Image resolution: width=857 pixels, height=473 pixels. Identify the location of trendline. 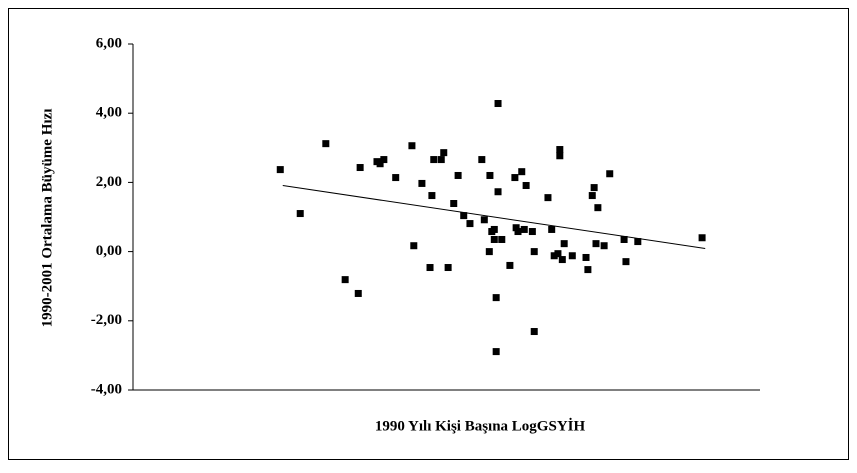
(494, 217).